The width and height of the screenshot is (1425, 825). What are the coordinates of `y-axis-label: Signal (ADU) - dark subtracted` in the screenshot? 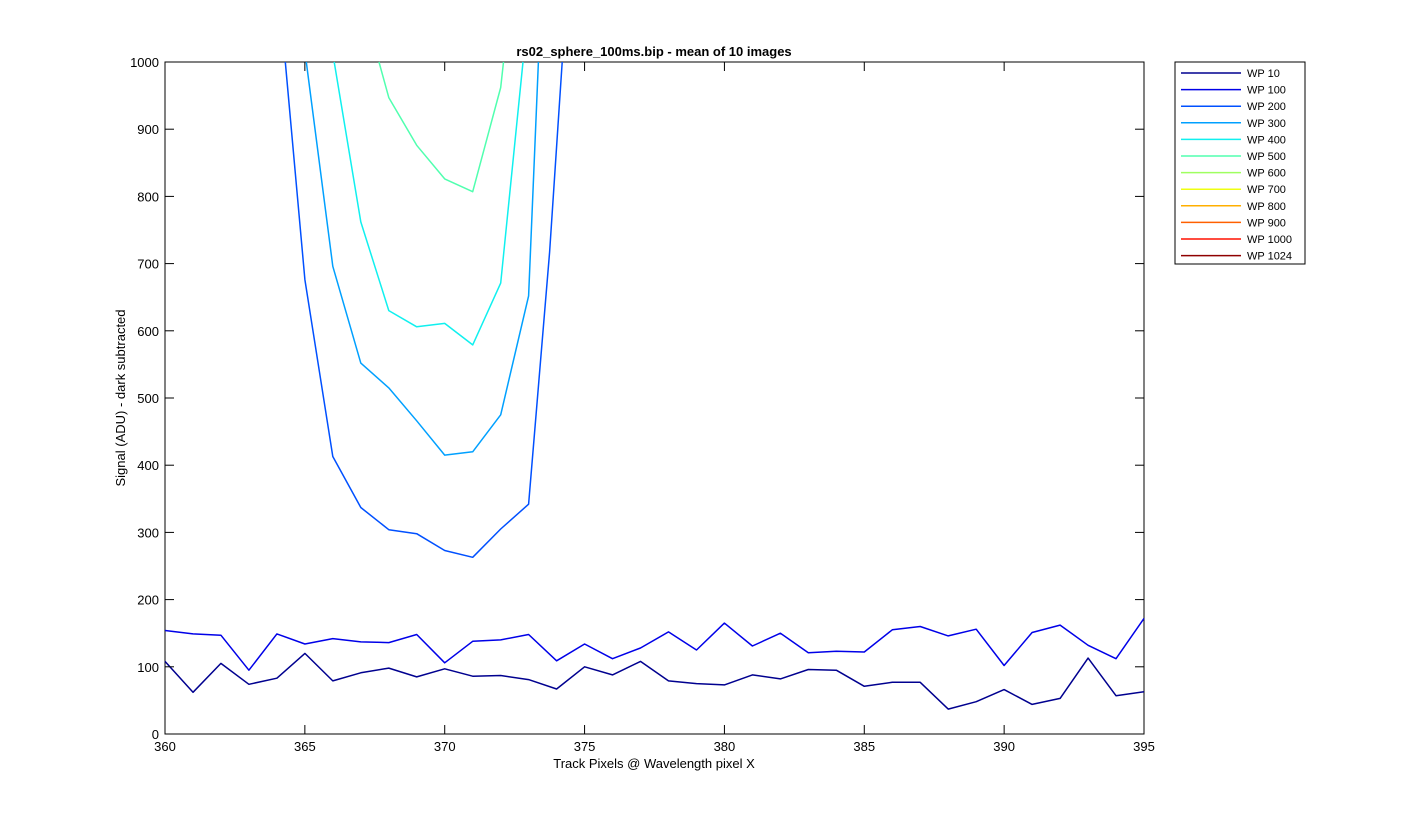 It's located at (120, 397).